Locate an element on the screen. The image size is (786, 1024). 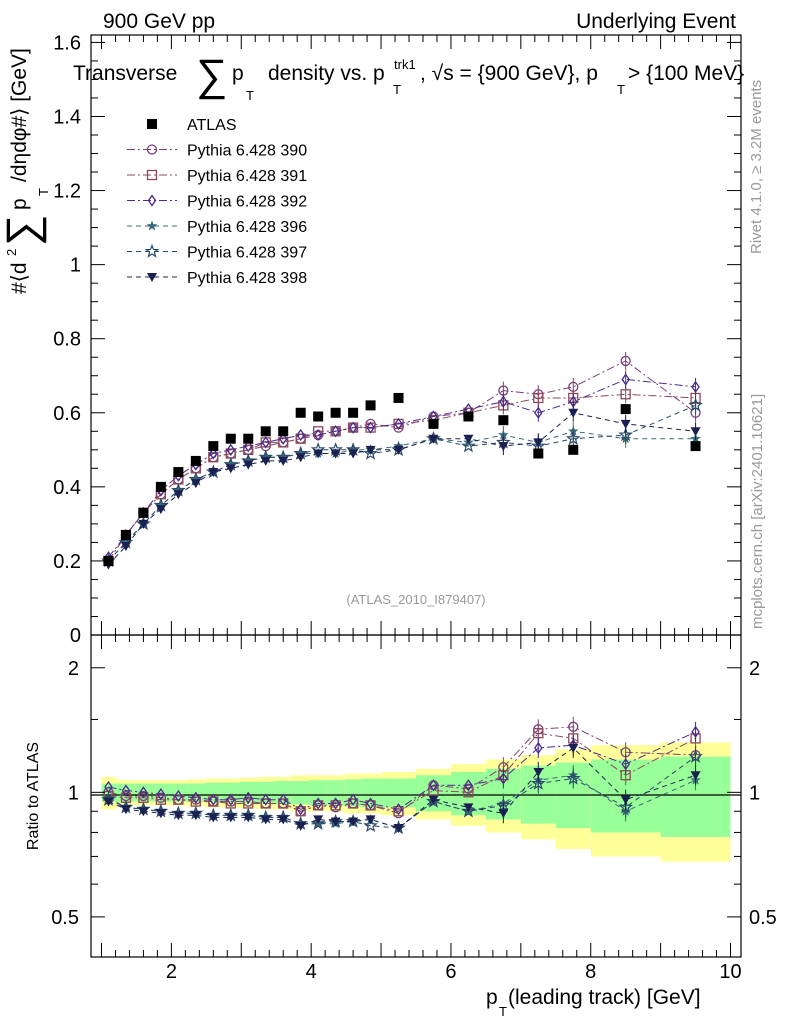
ratio-series-line is located at coordinates (402, 772).